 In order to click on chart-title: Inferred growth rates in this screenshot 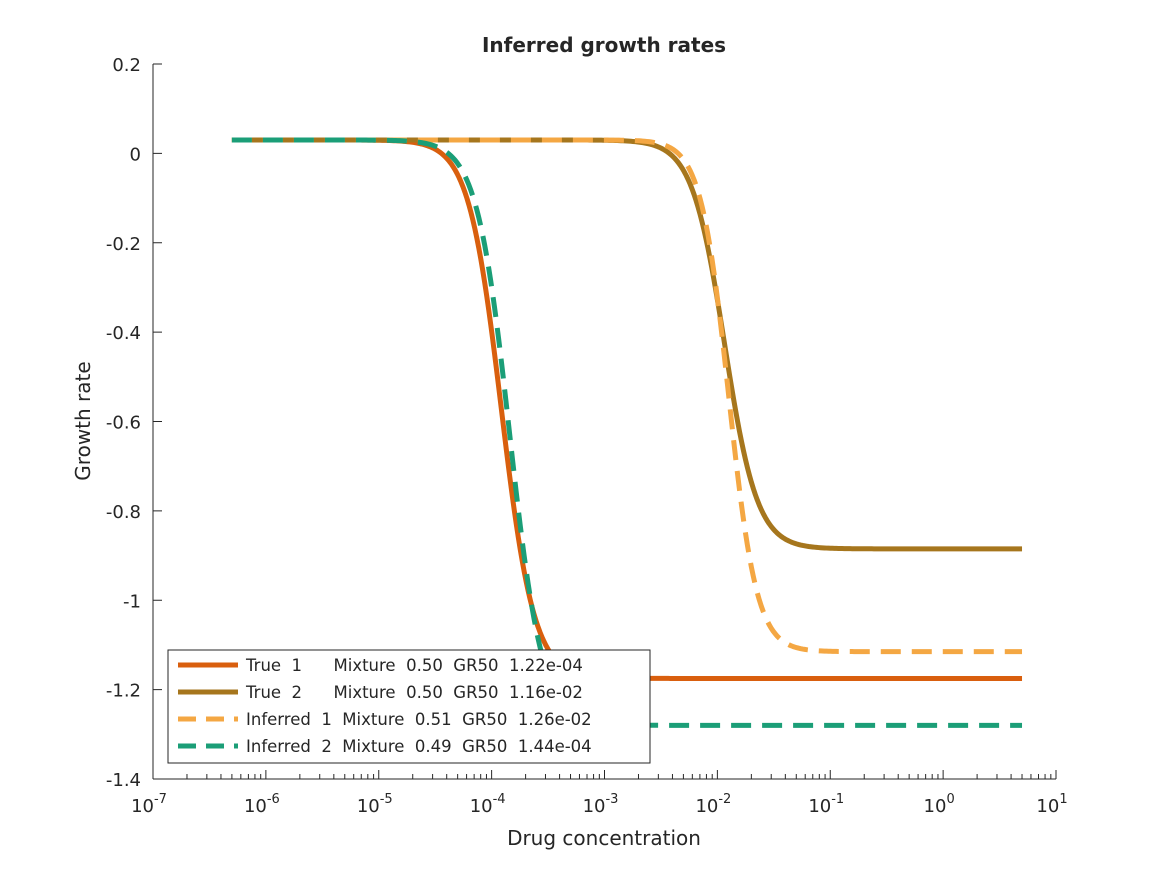, I will do `click(604, 45)`.